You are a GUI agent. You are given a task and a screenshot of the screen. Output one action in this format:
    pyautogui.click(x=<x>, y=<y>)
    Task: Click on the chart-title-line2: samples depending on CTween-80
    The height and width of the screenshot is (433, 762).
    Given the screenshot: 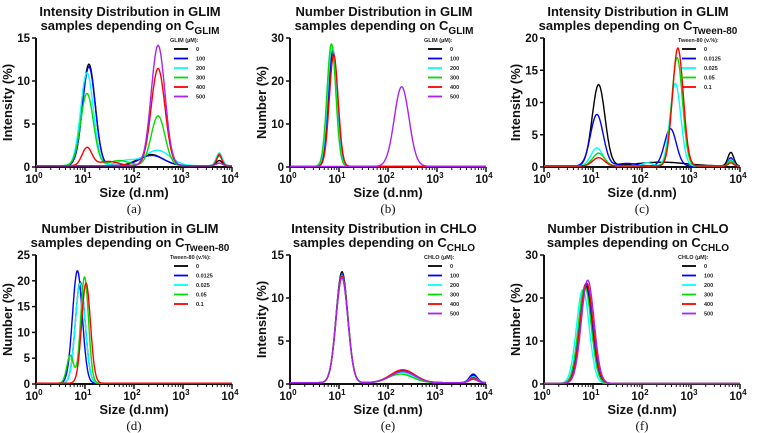 What is the action you would take?
    pyautogui.click(x=130, y=244)
    